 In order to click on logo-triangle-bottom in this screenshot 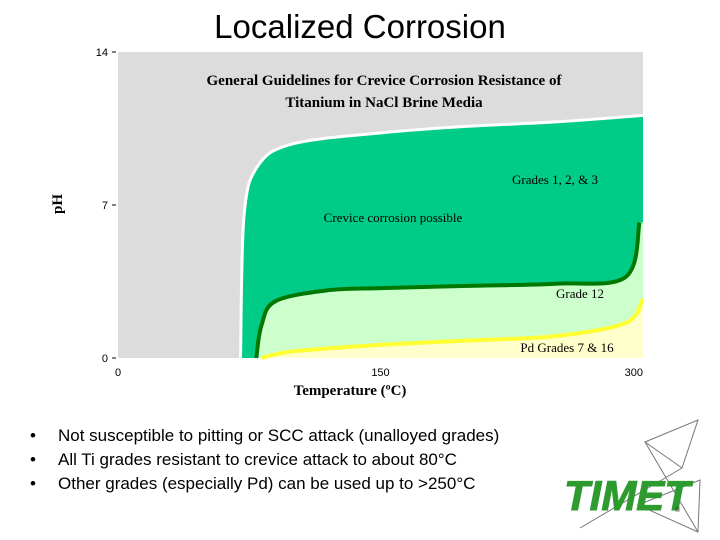, I will do `click(668, 506)`.